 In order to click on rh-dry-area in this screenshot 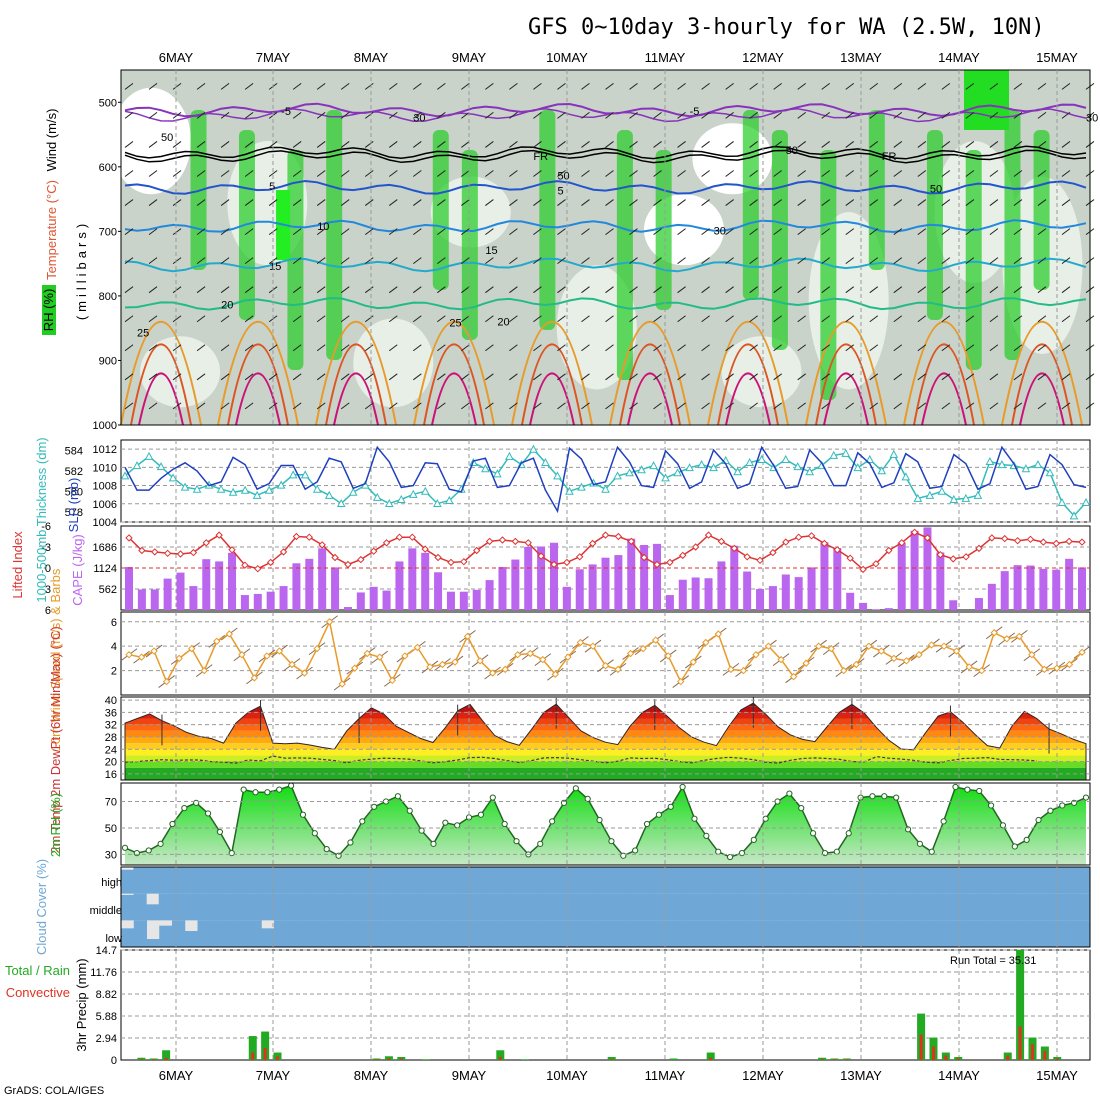, I will do `click(180, 372)`.